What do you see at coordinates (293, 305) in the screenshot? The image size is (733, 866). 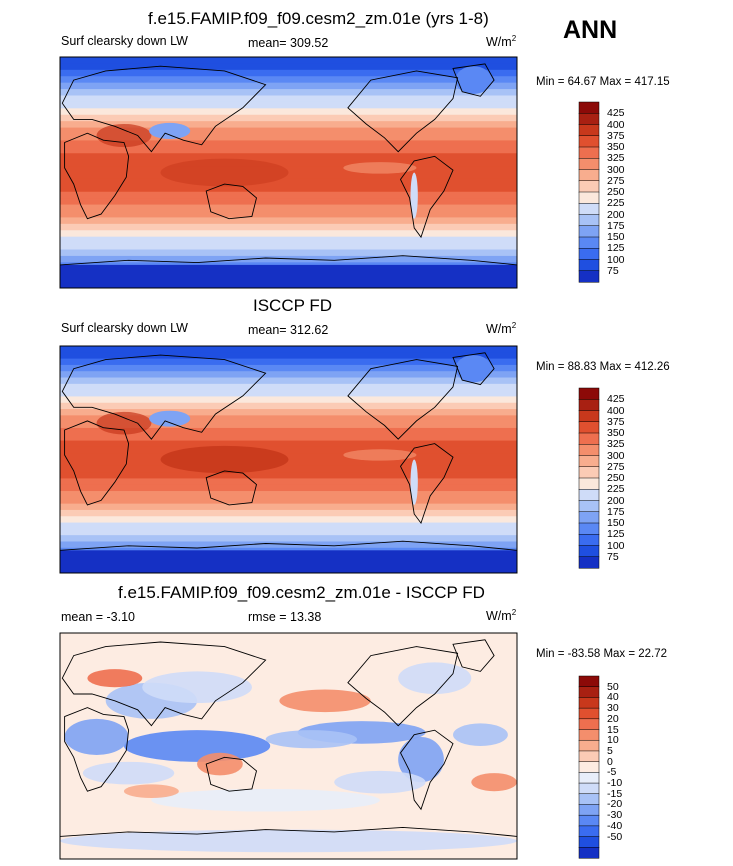 I see `panel-2-title: ISCCP FD` at bounding box center [293, 305].